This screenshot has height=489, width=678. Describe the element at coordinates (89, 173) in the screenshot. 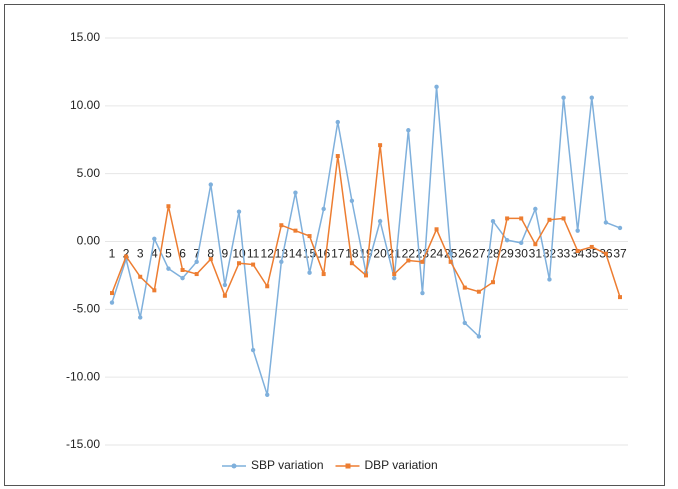

I see `y-tick-label: 5.00` at that location.